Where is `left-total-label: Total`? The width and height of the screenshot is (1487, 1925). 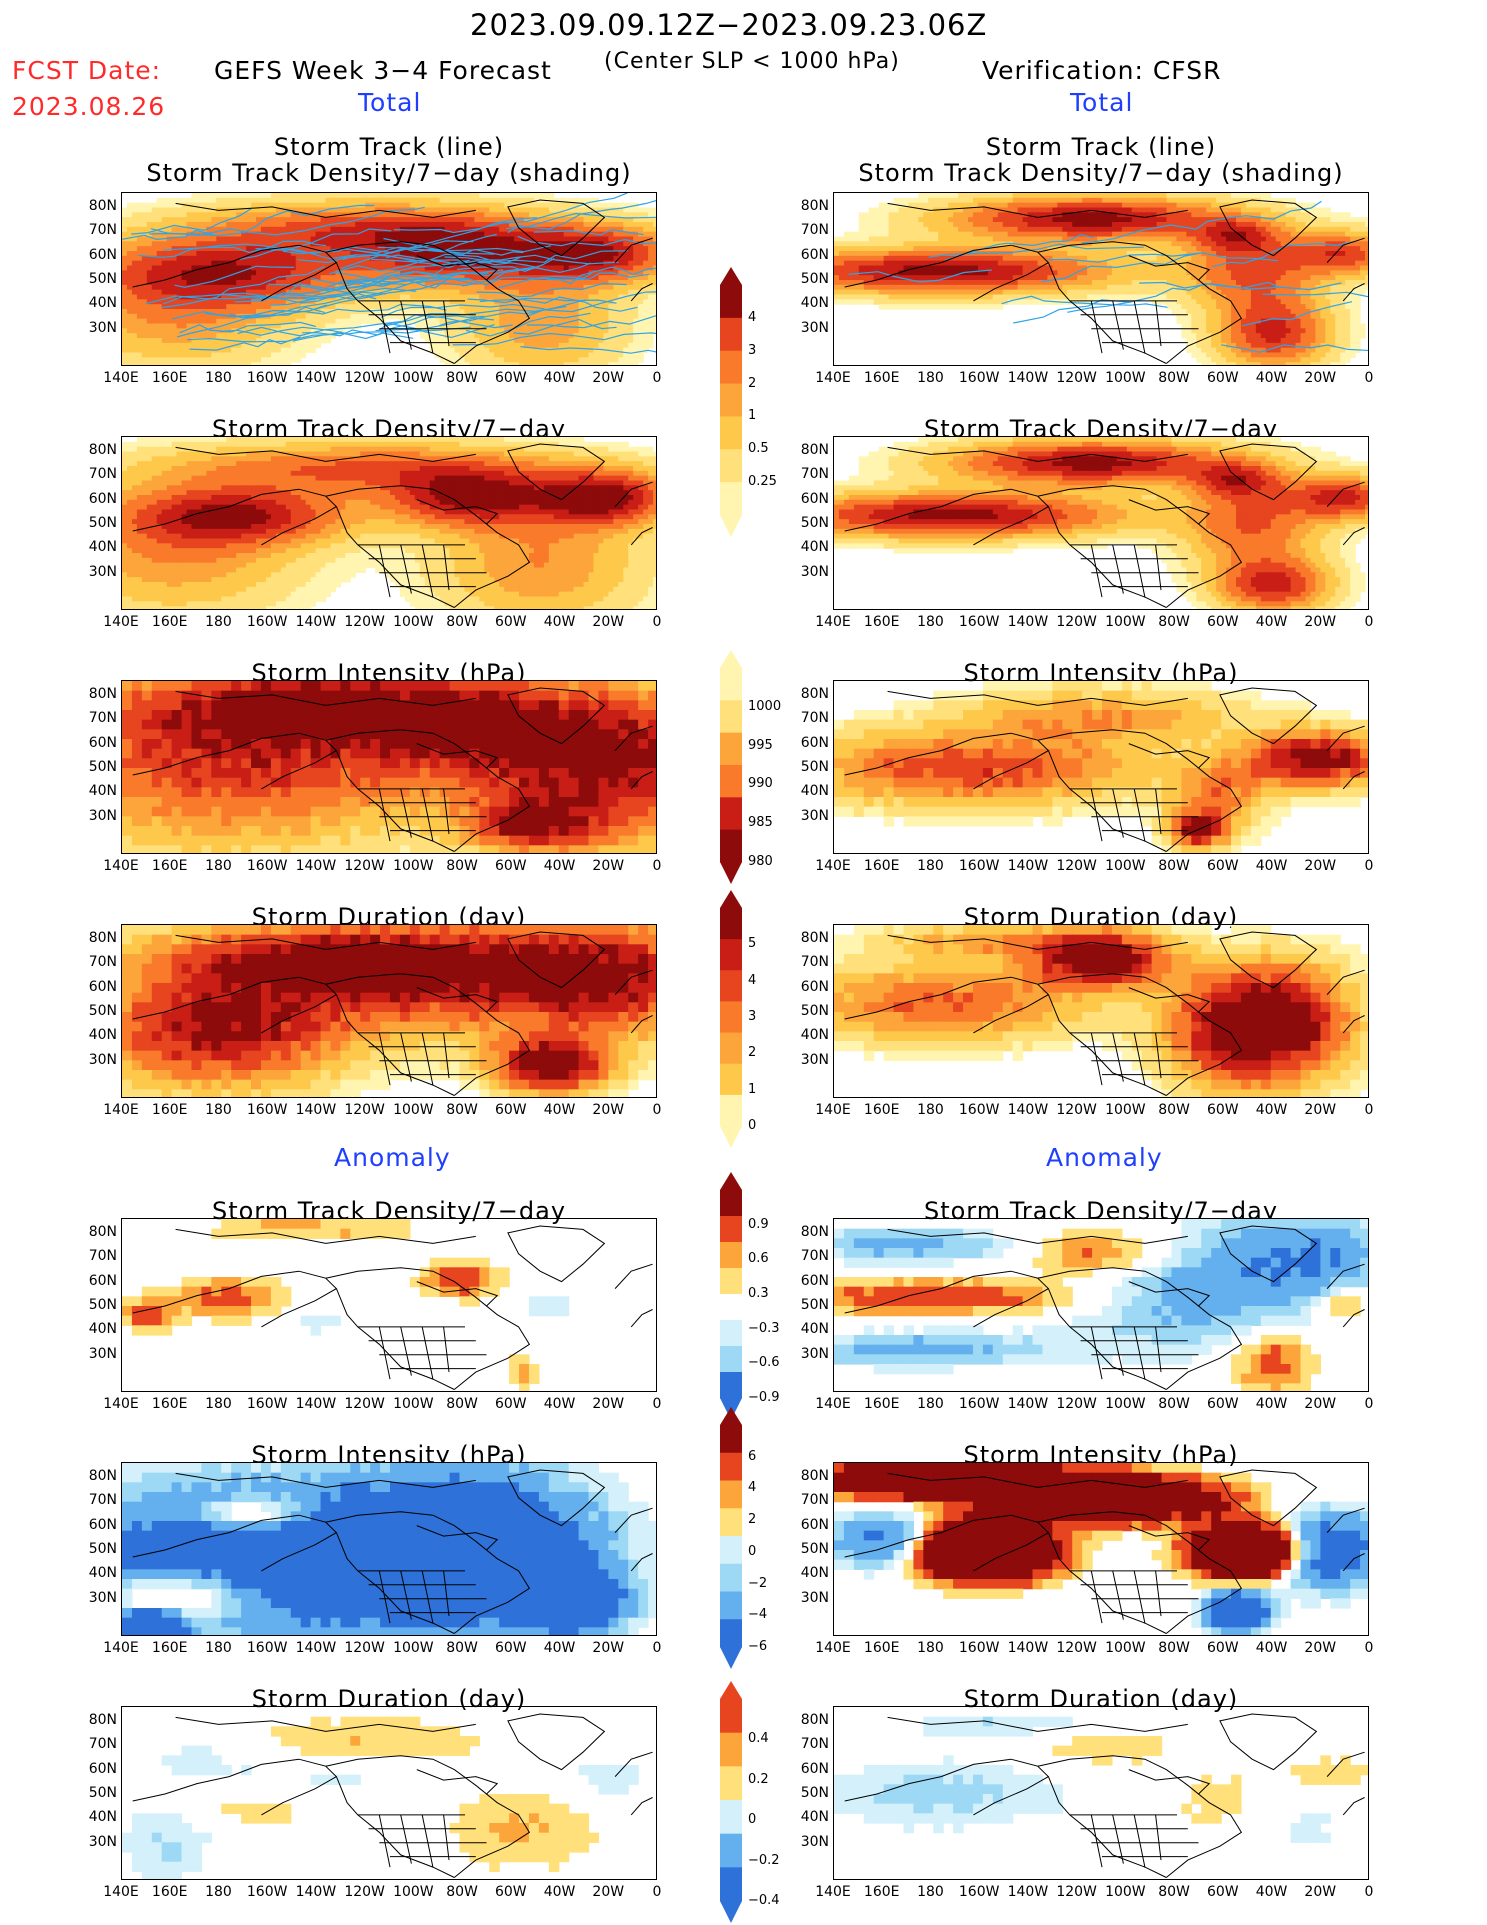 left-total-label: Total is located at coordinates (389, 102).